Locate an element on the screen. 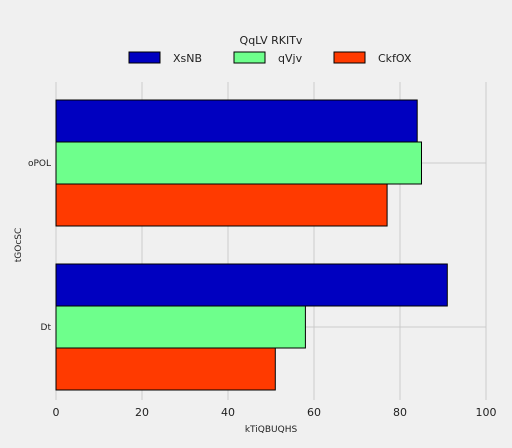 Image resolution: width=512 pixels, height=448 pixels. x-tick-label: 80 is located at coordinates (400, 412).